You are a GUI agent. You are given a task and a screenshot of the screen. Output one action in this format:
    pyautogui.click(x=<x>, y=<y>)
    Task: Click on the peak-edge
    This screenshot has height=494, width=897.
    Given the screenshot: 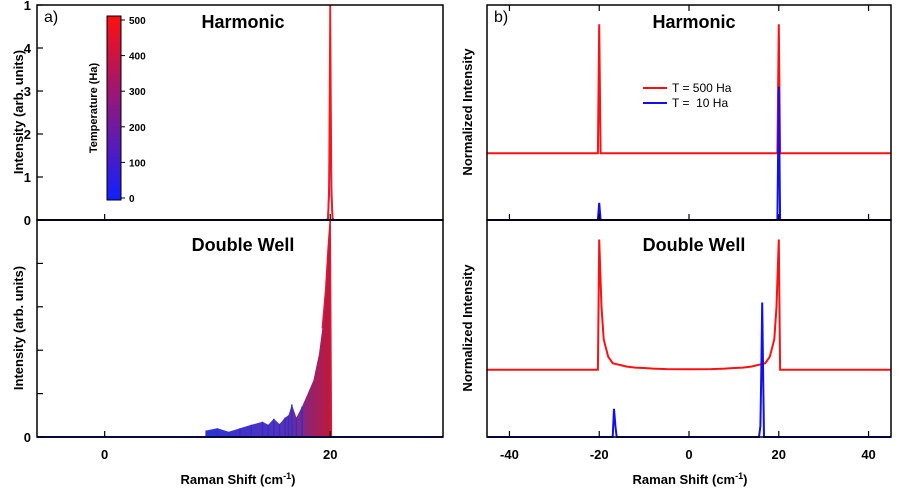 What is the action you would take?
    pyautogui.click(x=327, y=328)
    